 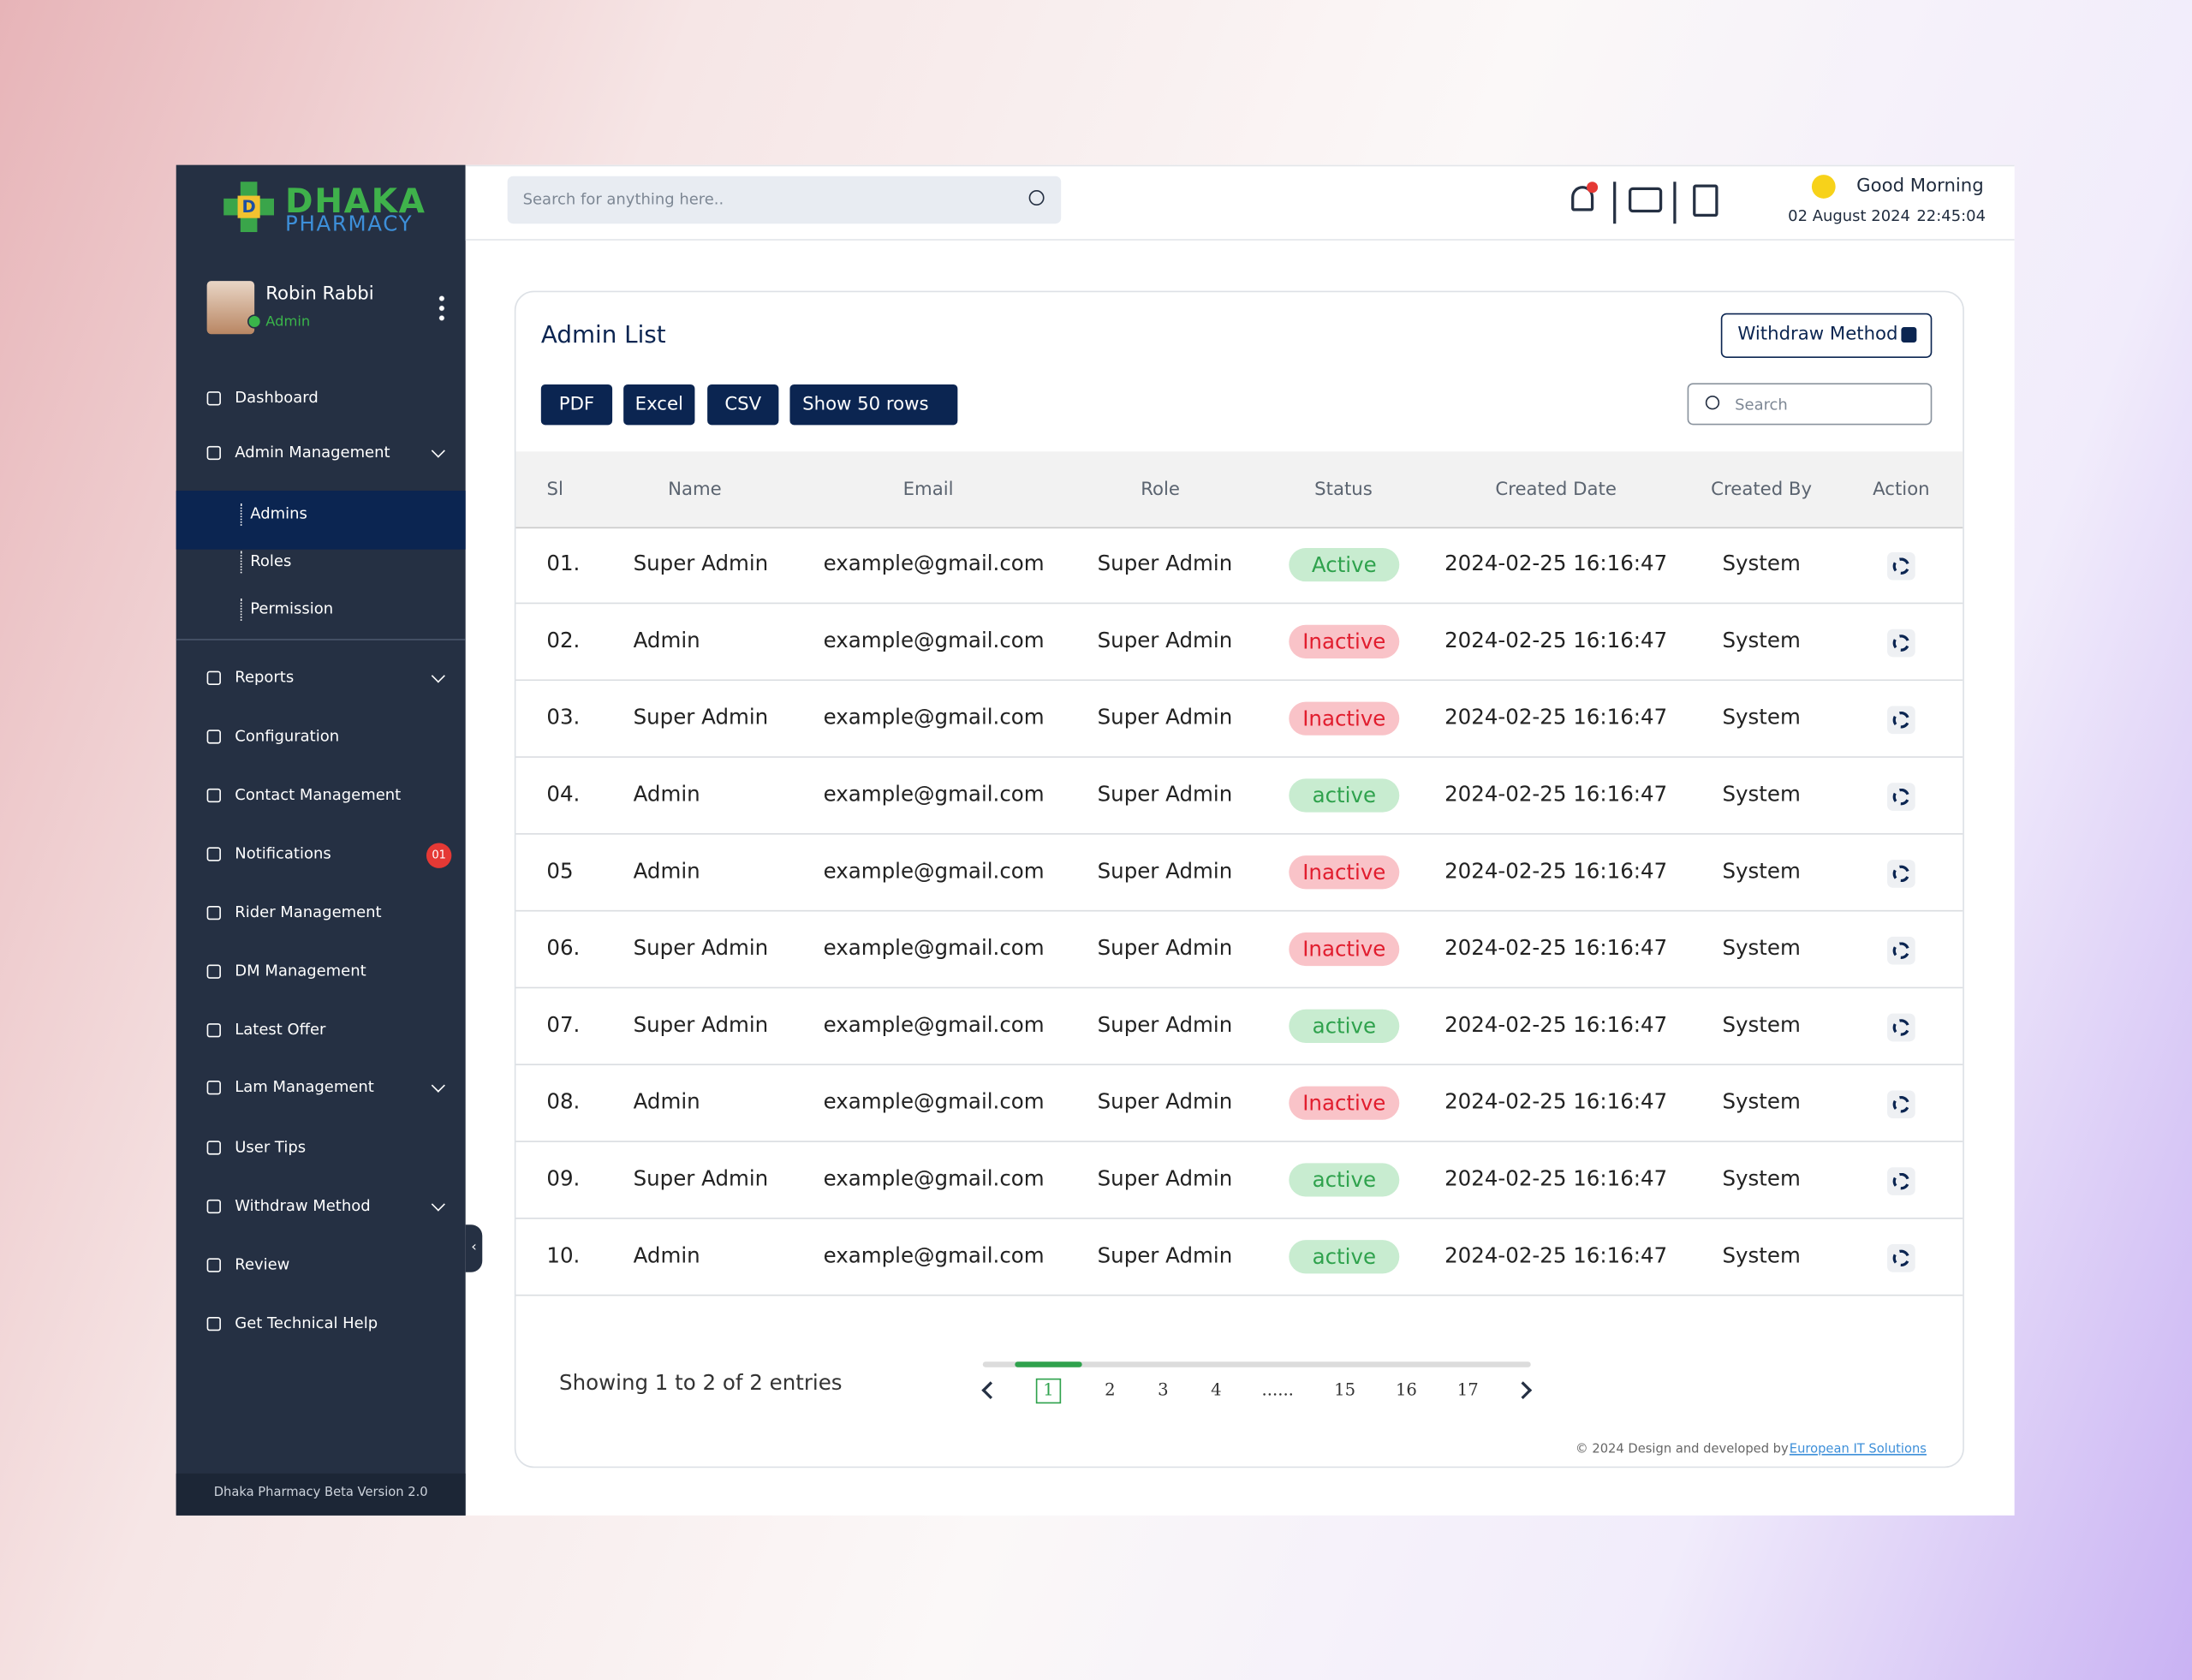 What do you see at coordinates (1406, 1390) in the screenshot?
I see `page-number: 16` at bounding box center [1406, 1390].